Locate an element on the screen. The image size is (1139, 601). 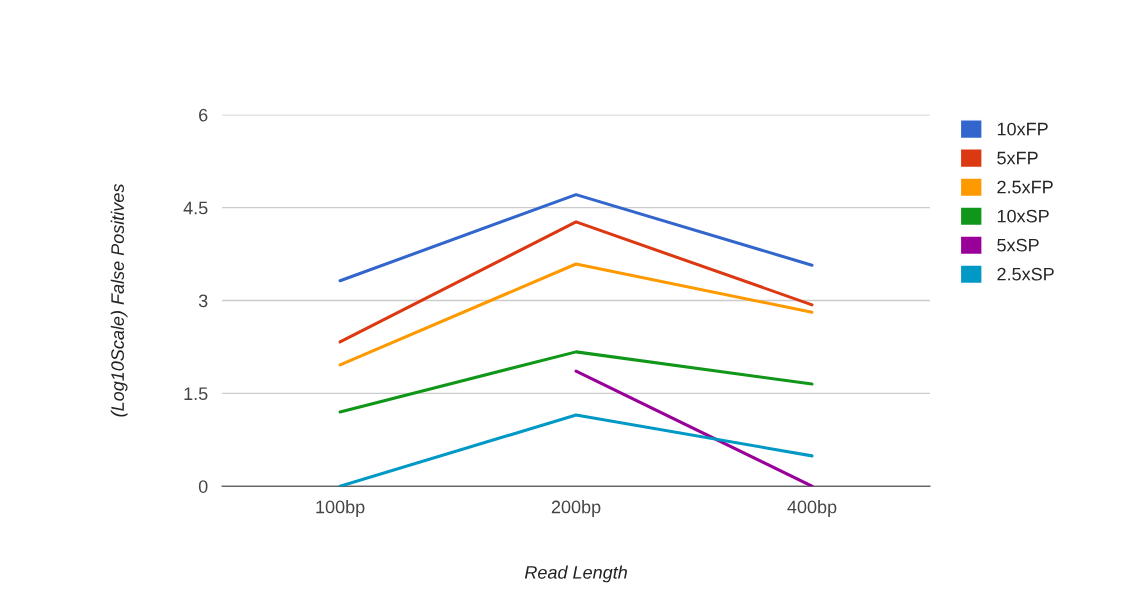
legend-label: 10xSP is located at coordinates (1023, 216).